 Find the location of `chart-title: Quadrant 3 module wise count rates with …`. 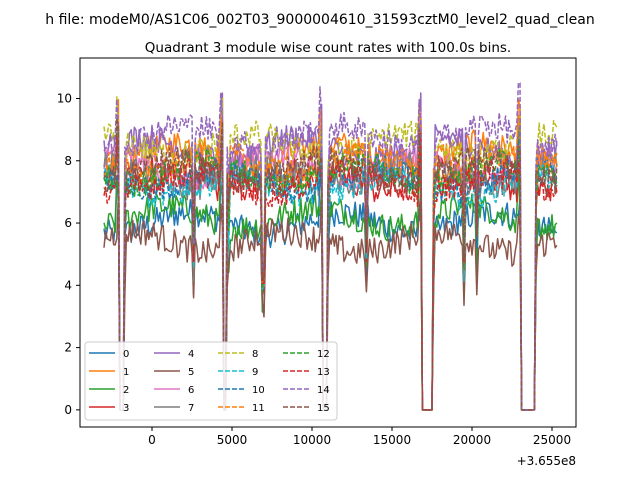

chart-title: Quadrant 3 module wise count rates with … is located at coordinates (328, 48).